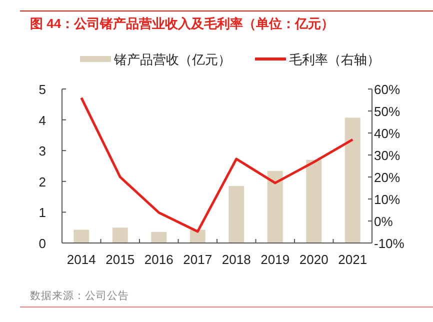  What do you see at coordinates (387, 155) in the screenshot?
I see `y2-tick-label: 30%` at bounding box center [387, 155].